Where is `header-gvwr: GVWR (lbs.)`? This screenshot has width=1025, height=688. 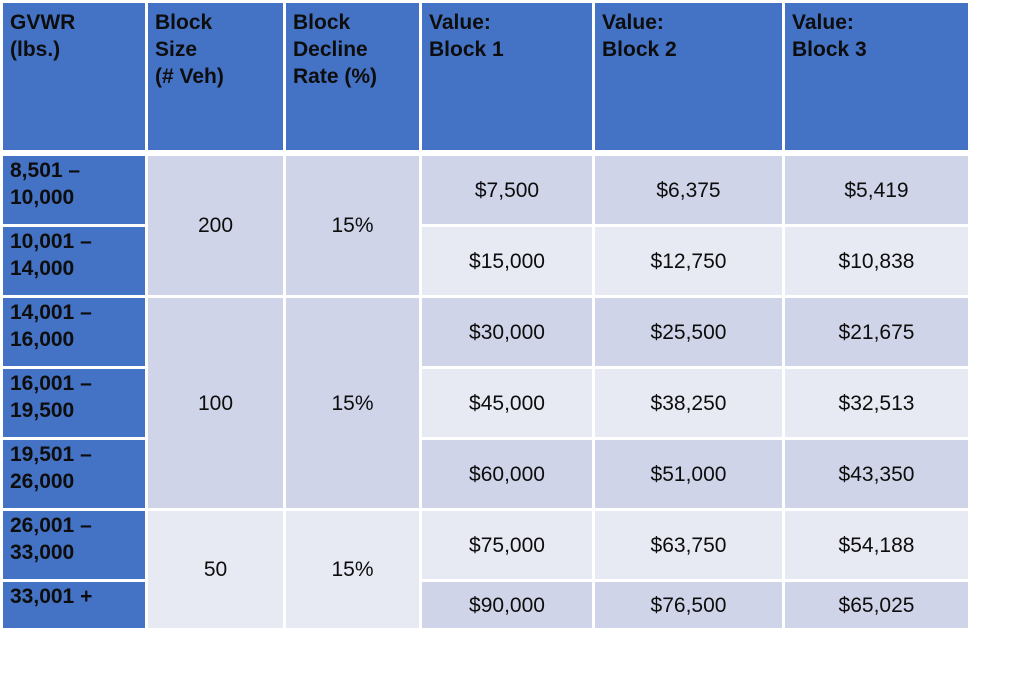 header-gvwr: GVWR (lbs.) is located at coordinates (74, 78).